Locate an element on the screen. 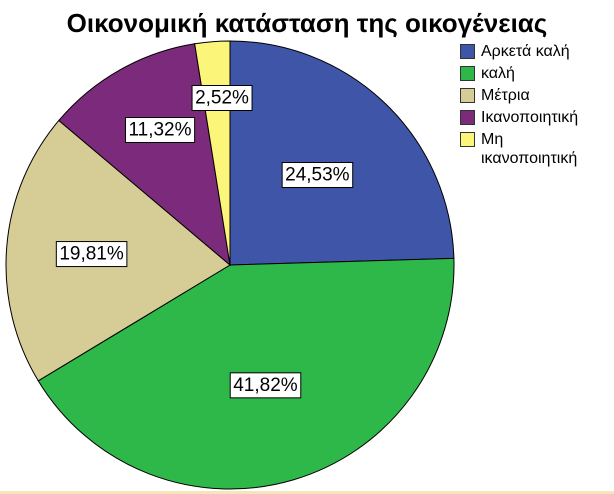 The height and width of the screenshot is (494, 614). pie-label-3: 19,81% is located at coordinates (91, 254).